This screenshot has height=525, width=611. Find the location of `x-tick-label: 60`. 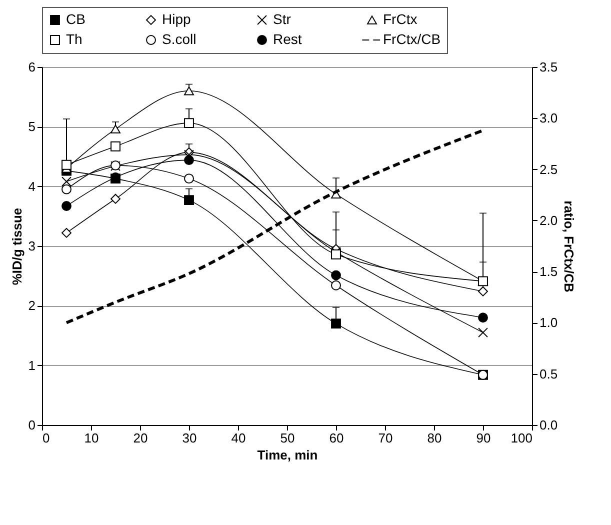

x-tick-label: 60 is located at coordinates (336, 438).